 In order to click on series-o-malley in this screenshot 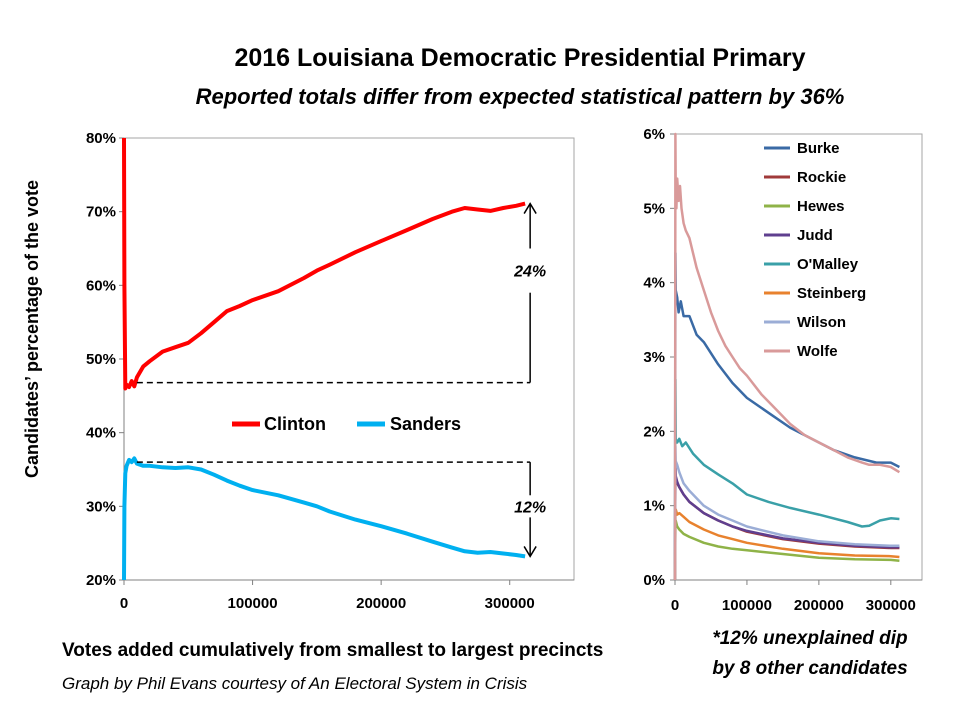, I will do `click(786, 479)`.